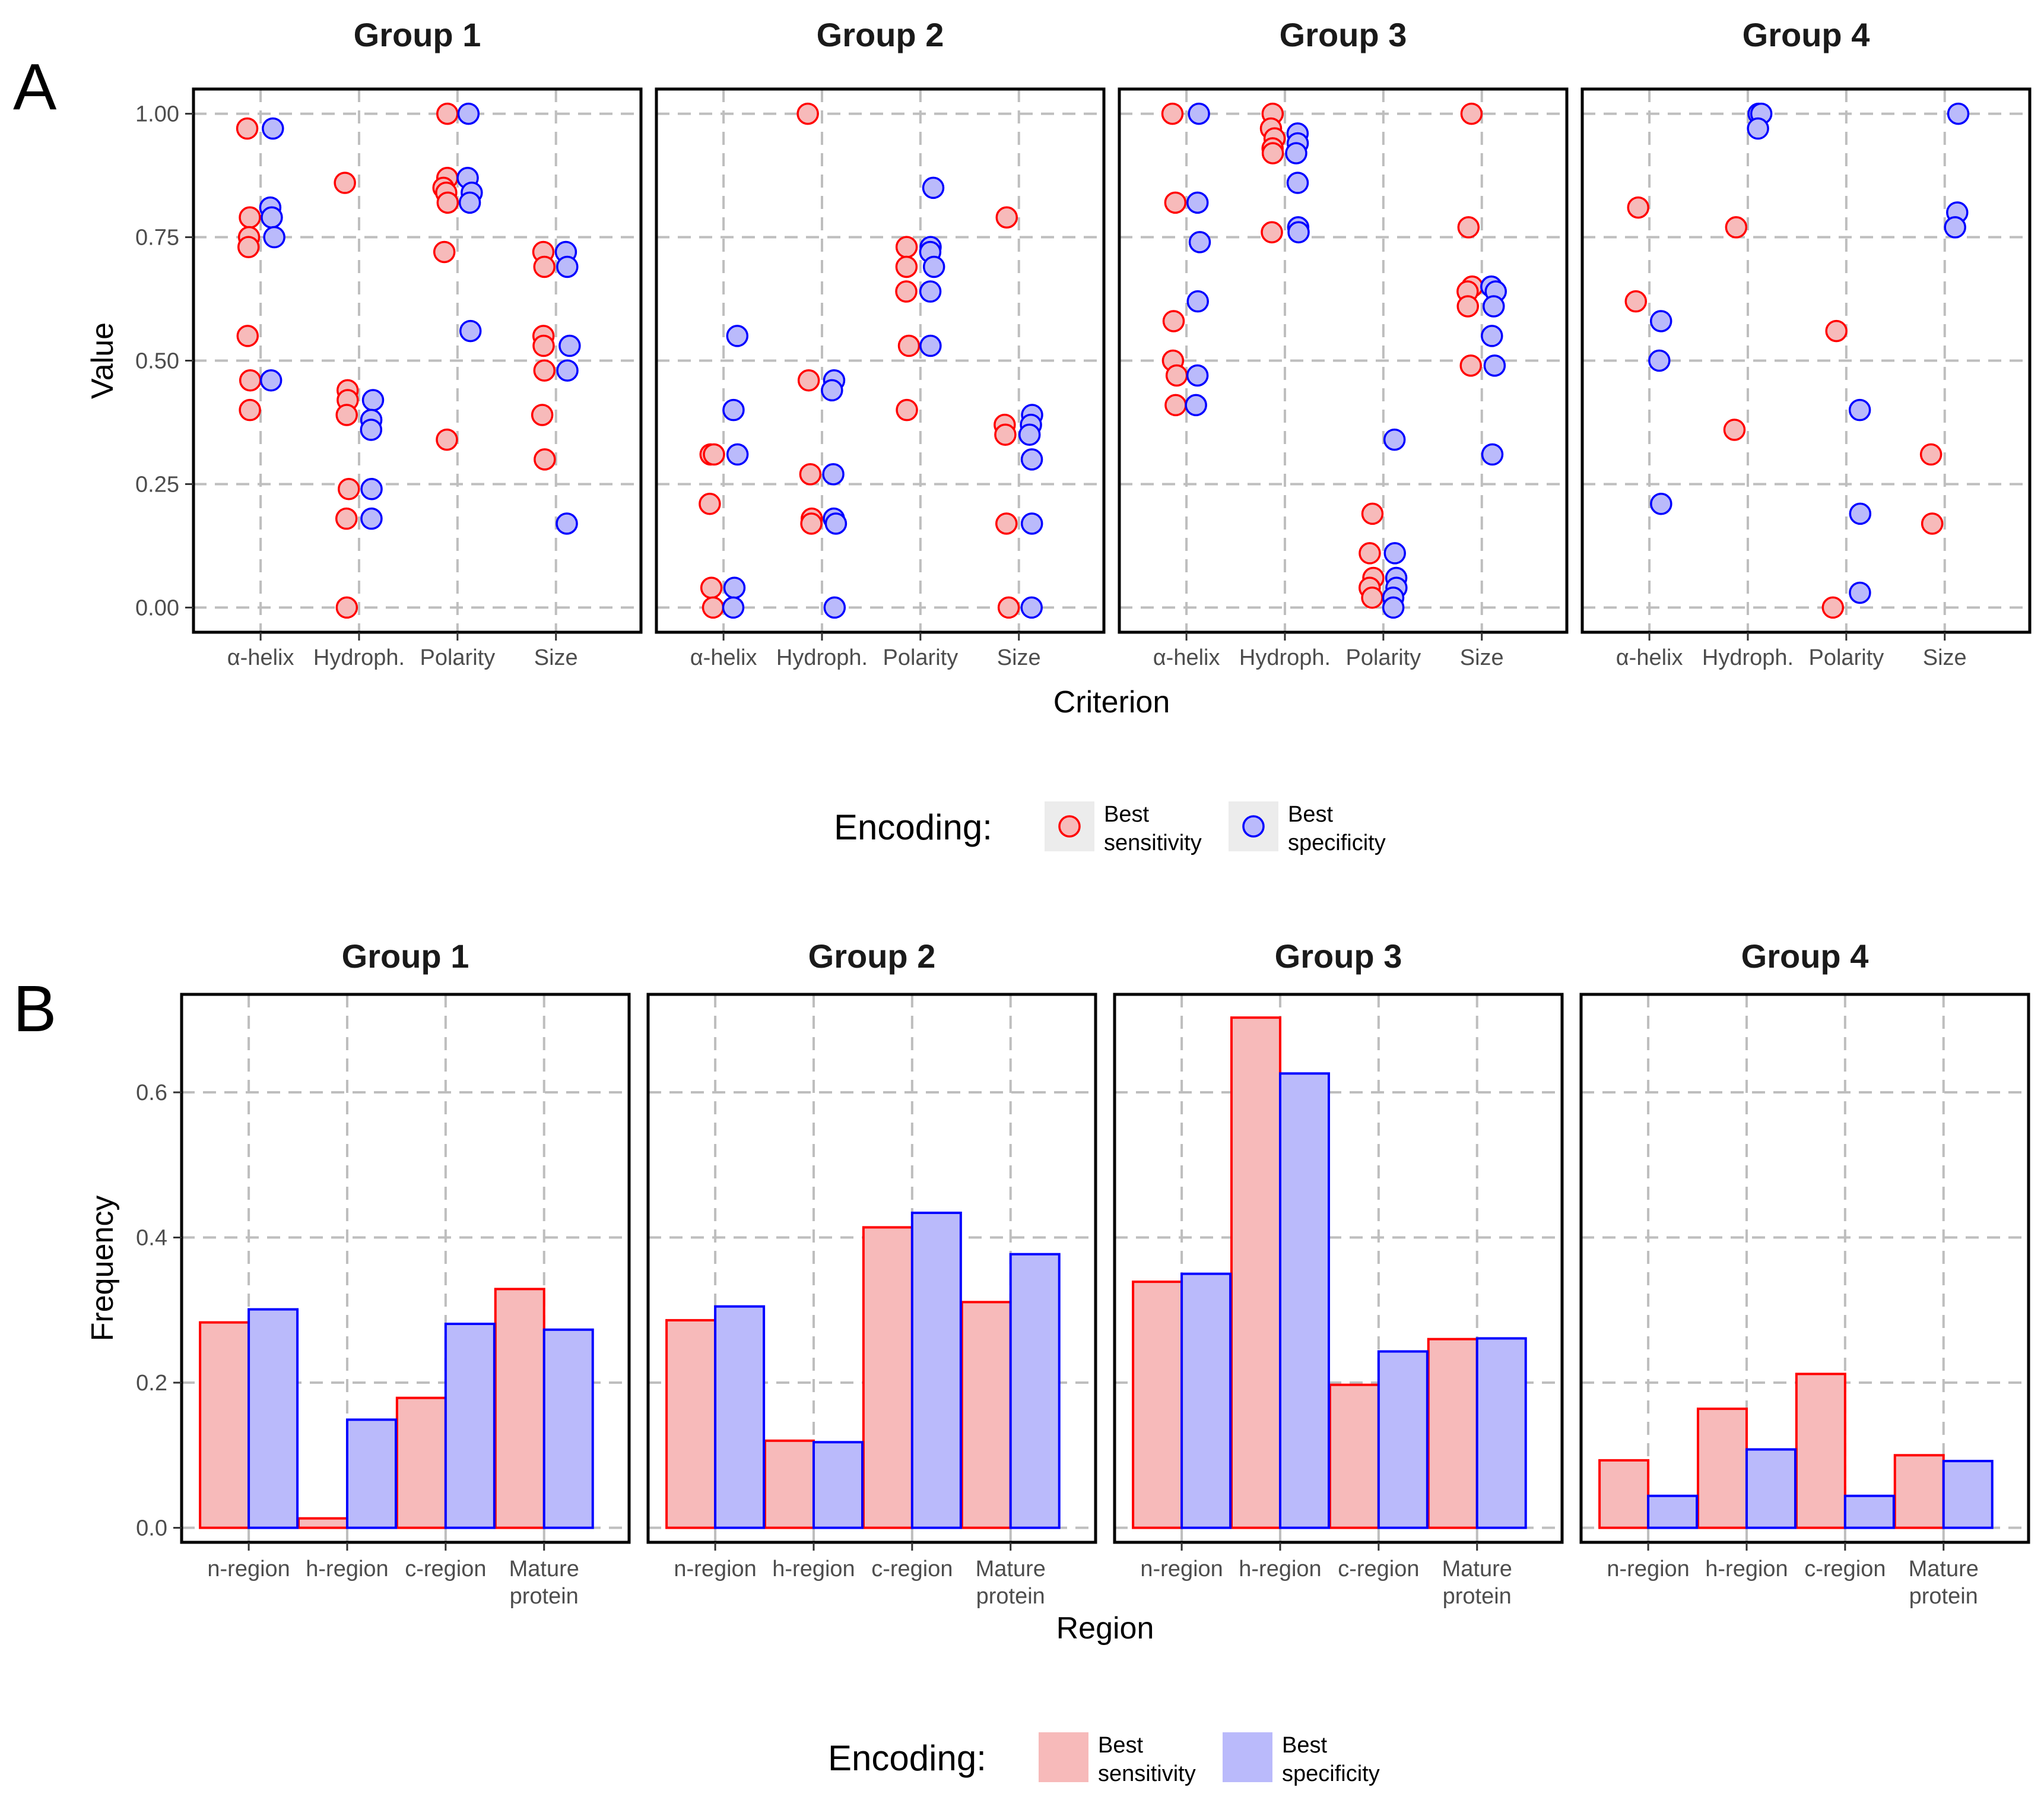 This screenshot has width=2044, height=1797. Describe the element at coordinates (822, 657) in the screenshot. I see `panel-a-group2-xtick-label-2: Hydroph.` at that location.